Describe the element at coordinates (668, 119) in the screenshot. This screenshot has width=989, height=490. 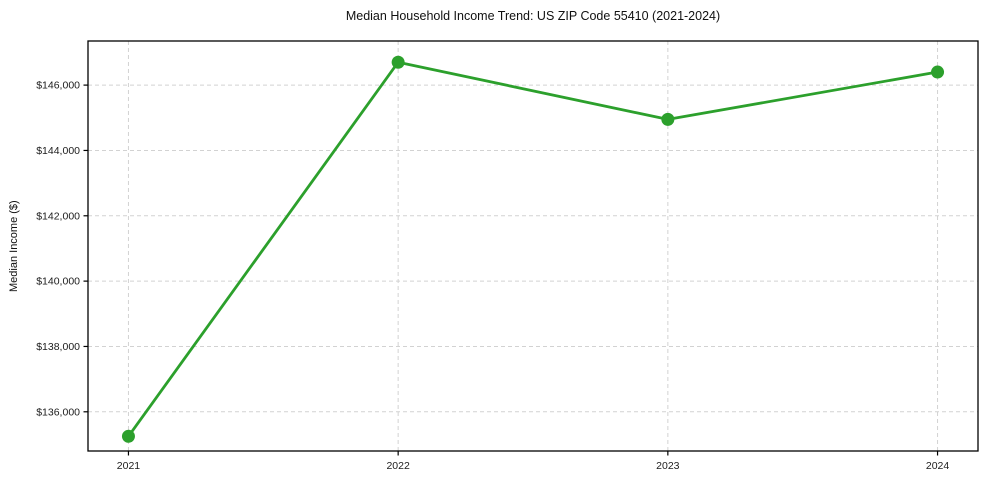
I see `data-point-2023` at that location.